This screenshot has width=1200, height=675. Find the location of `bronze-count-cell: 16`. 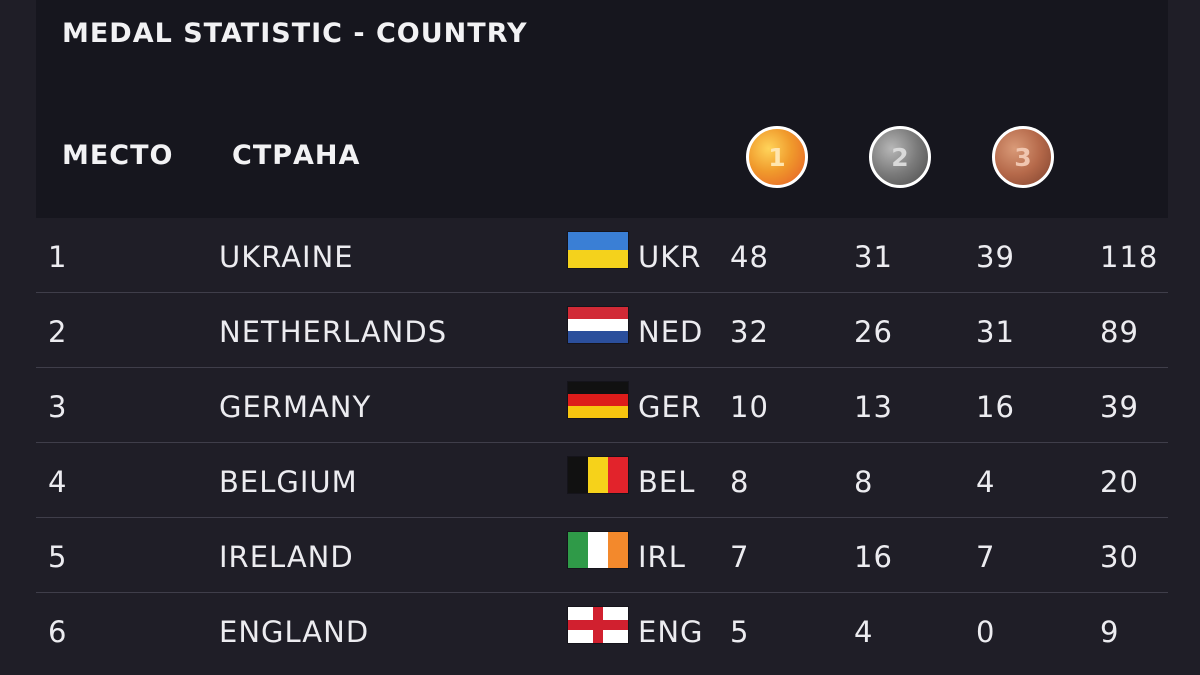

bronze-count-cell: 16 is located at coordinates (995, 407).